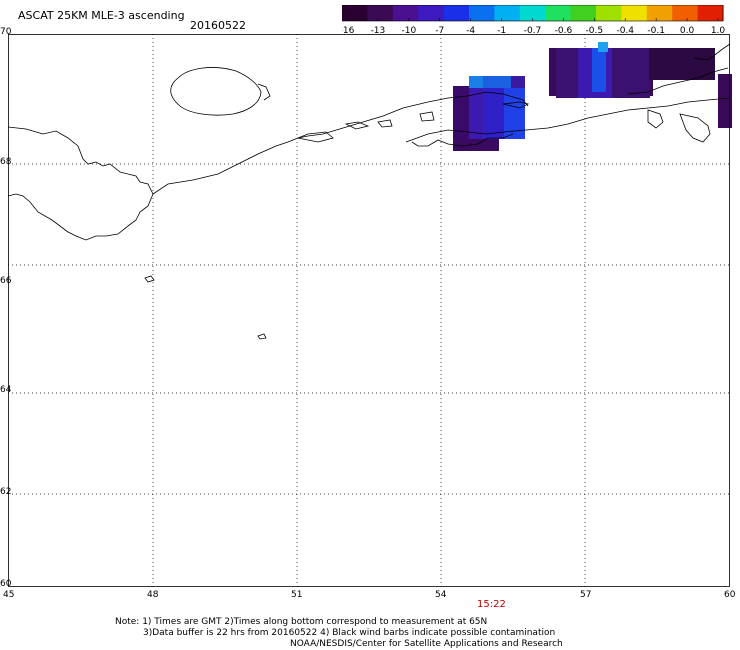 Image resolution: width=740 pixels, height=650 pixels. What do you see at coordinates (592, 96) in the screenshot?
I see `swath-patches` at bounding box center [592, 96].